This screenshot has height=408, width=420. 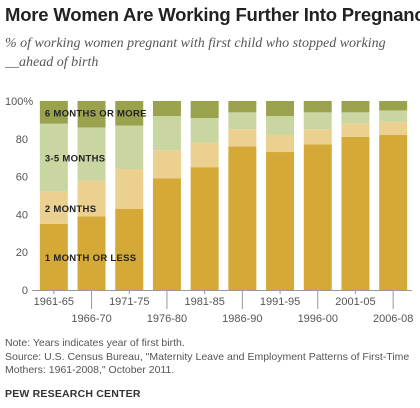 What do you see at coordinates (22, 253) in the screenshot?
I see `y-tick-label-20: 20` at bounding box center [22, 253].